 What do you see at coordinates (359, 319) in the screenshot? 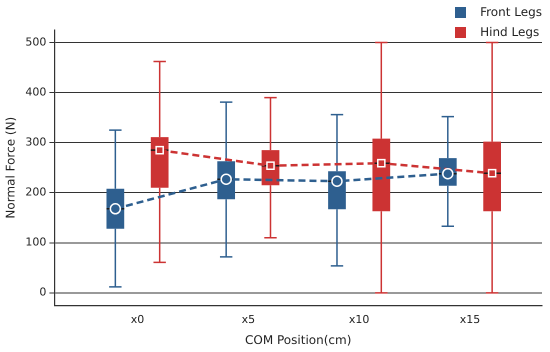
I see `x-tick-label: x10` at bounding box center [359, 319].